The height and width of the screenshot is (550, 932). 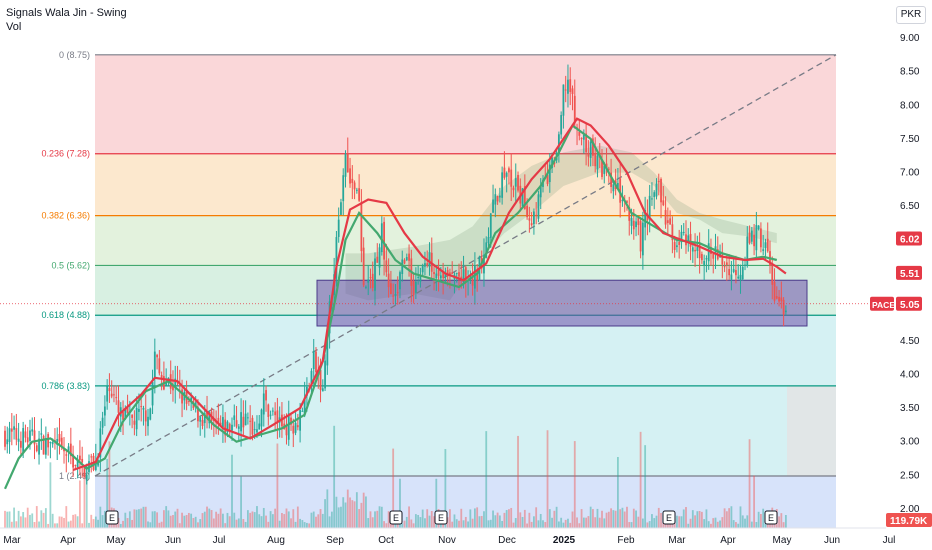 I want to click on price-tick: 2.00, so click(x=910, y=509).